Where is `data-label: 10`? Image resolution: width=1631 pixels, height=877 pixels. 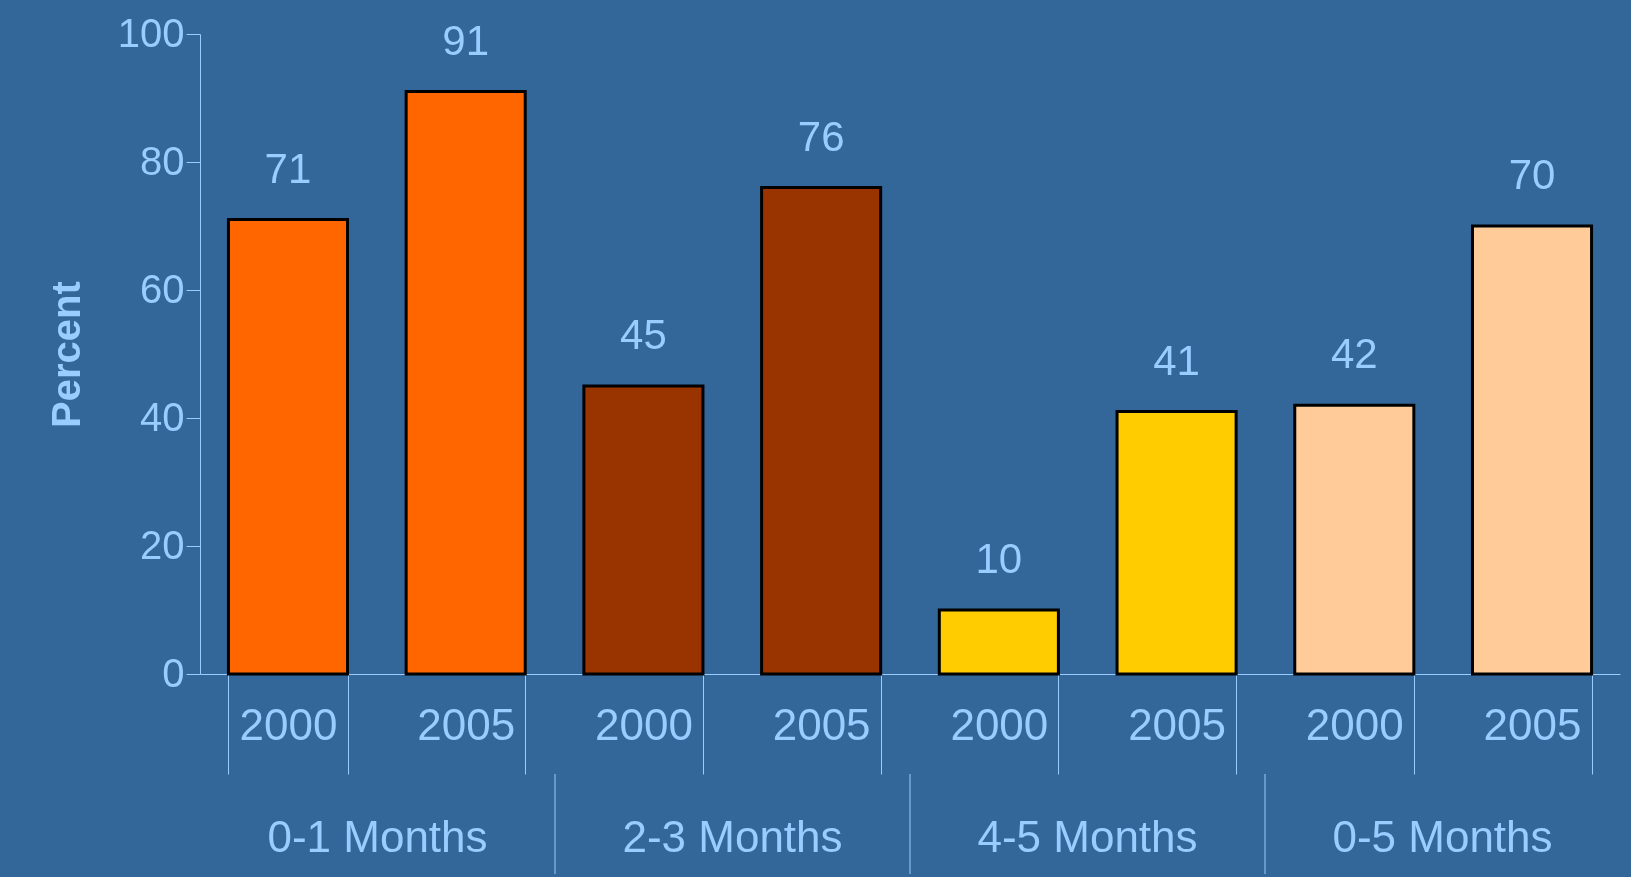
data-label: 10 is located at coordinates (999, 558).